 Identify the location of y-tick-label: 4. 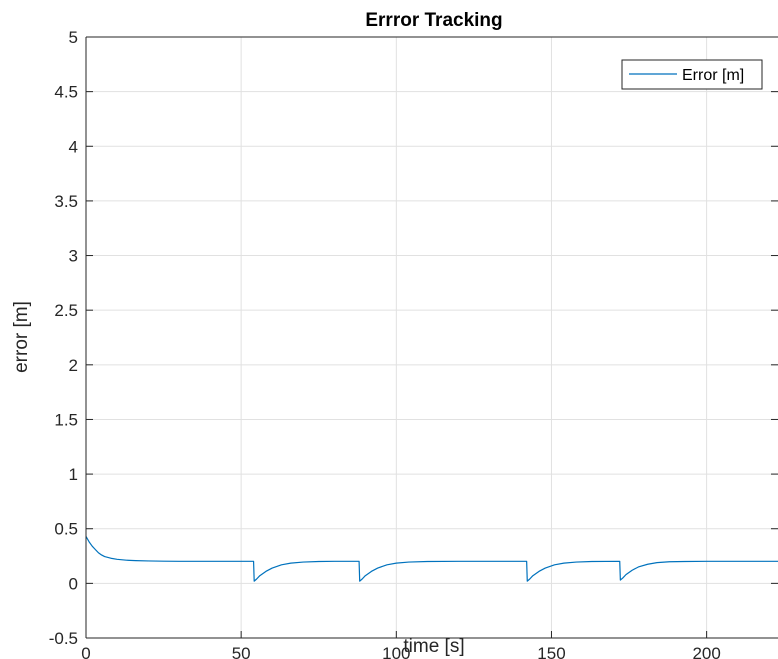
(73, 146).